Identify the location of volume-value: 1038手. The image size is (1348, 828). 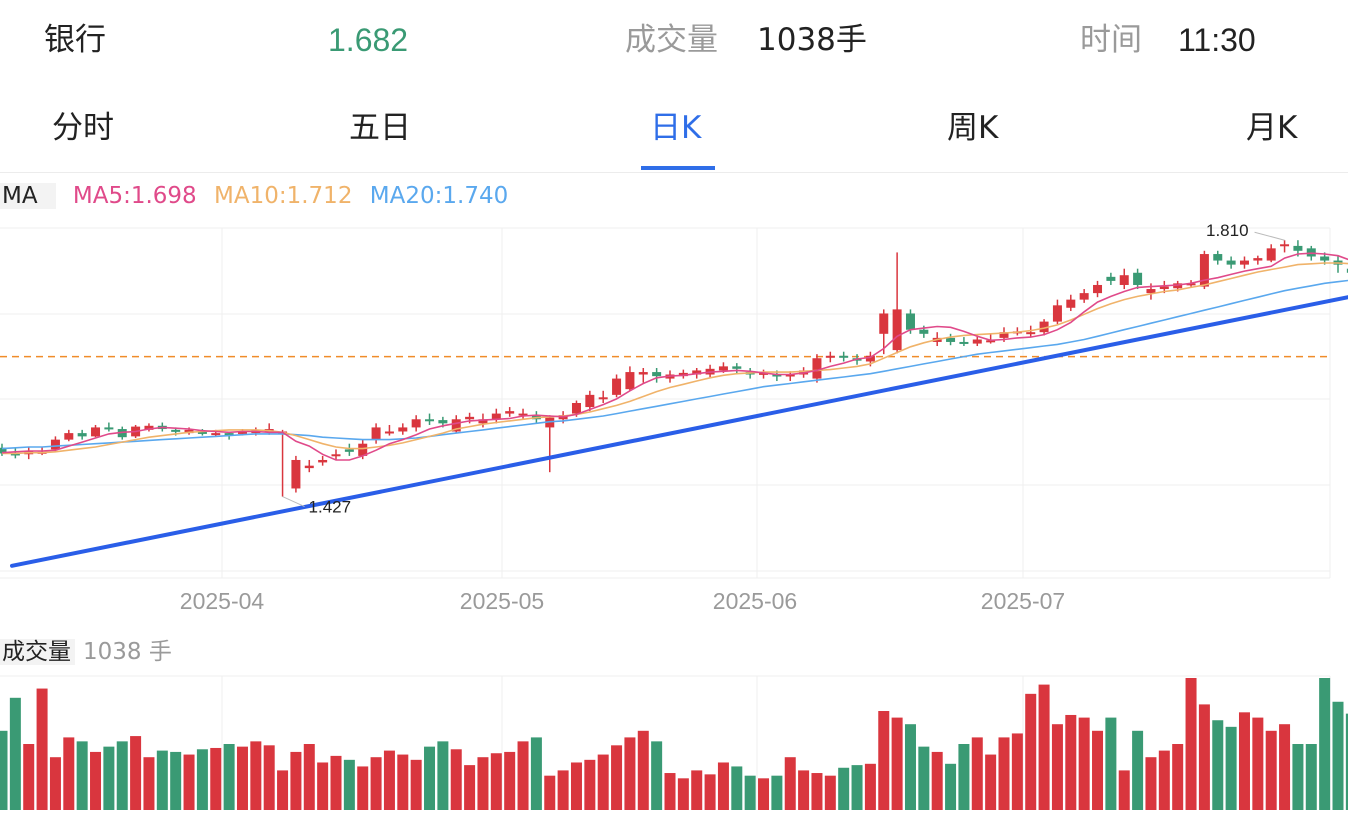
(812, 40).